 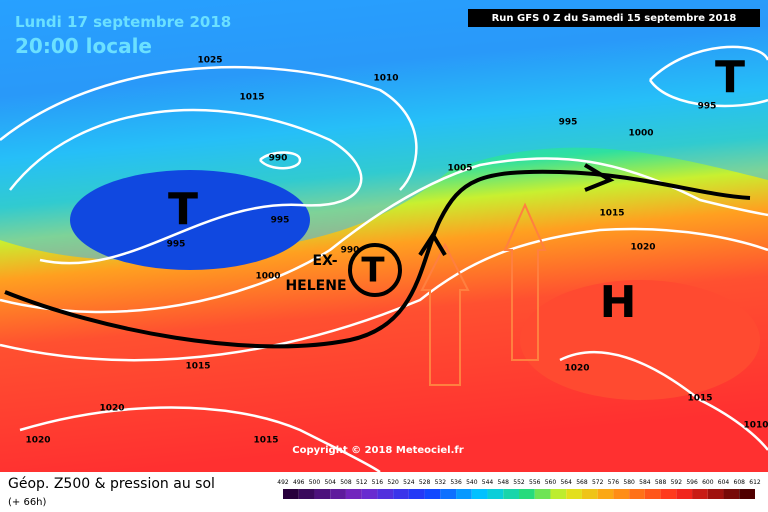 I want to click on scale-label: 520, so click(x=393, y=482).